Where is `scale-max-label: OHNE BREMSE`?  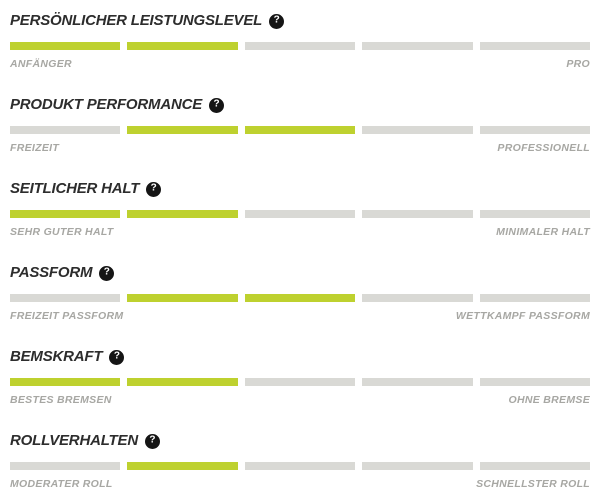
scale-max-label: OHNE BREMSE is located at coordinates (549, 400).